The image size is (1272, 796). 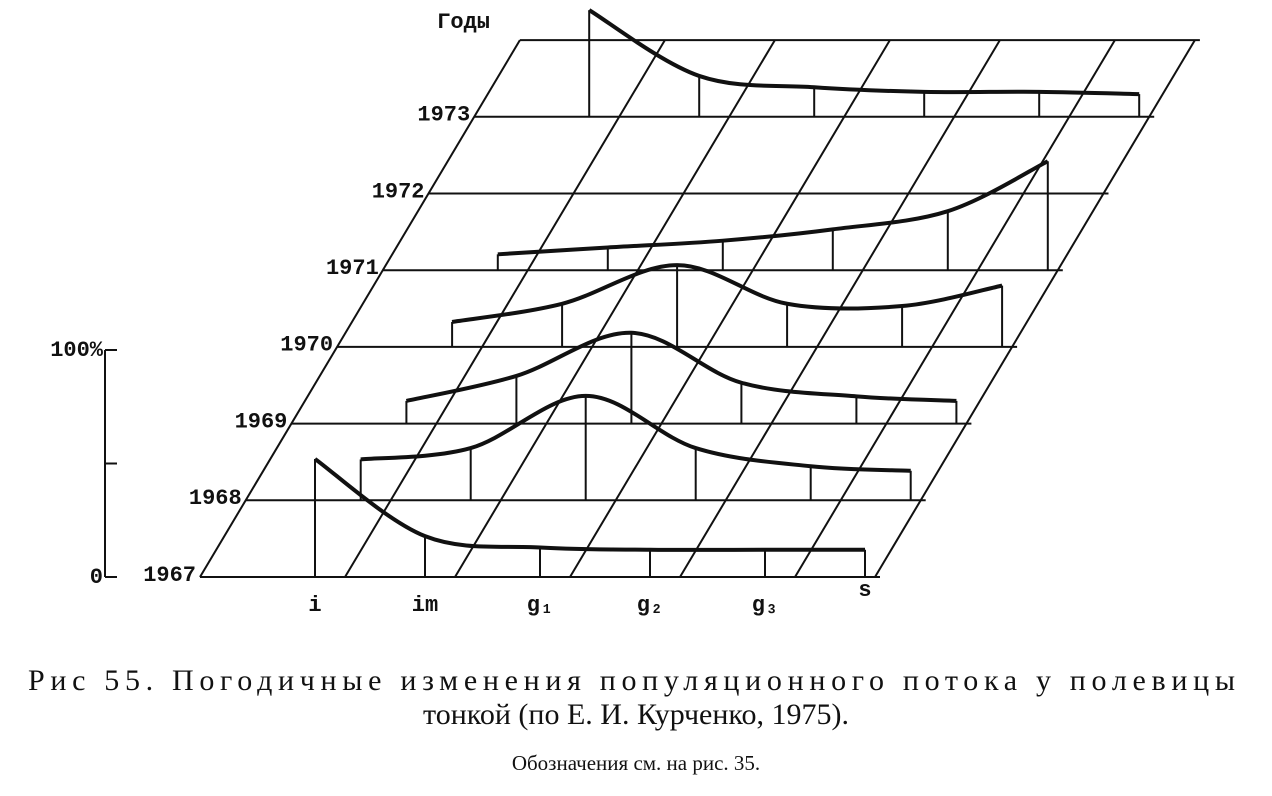 I want to click on caption: тонкой (по Е. И. Курченко, 1975)., so click(x=636, y=714).